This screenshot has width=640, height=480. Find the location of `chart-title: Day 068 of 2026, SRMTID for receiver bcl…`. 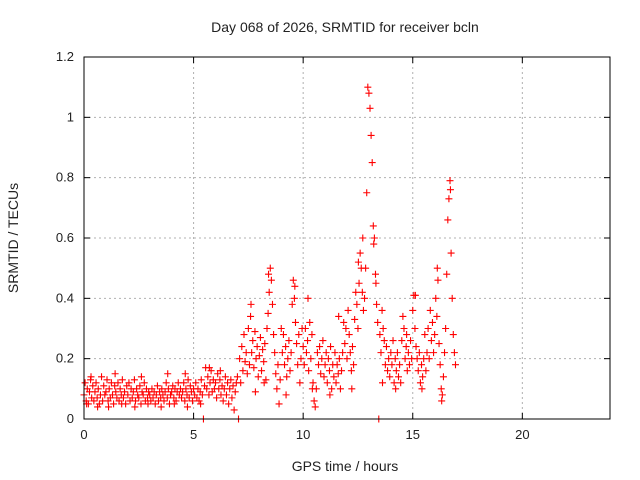

chart-title: Day 068 of 2026, SRMTID for receiver bcl… is located at coordinates (345, 27).